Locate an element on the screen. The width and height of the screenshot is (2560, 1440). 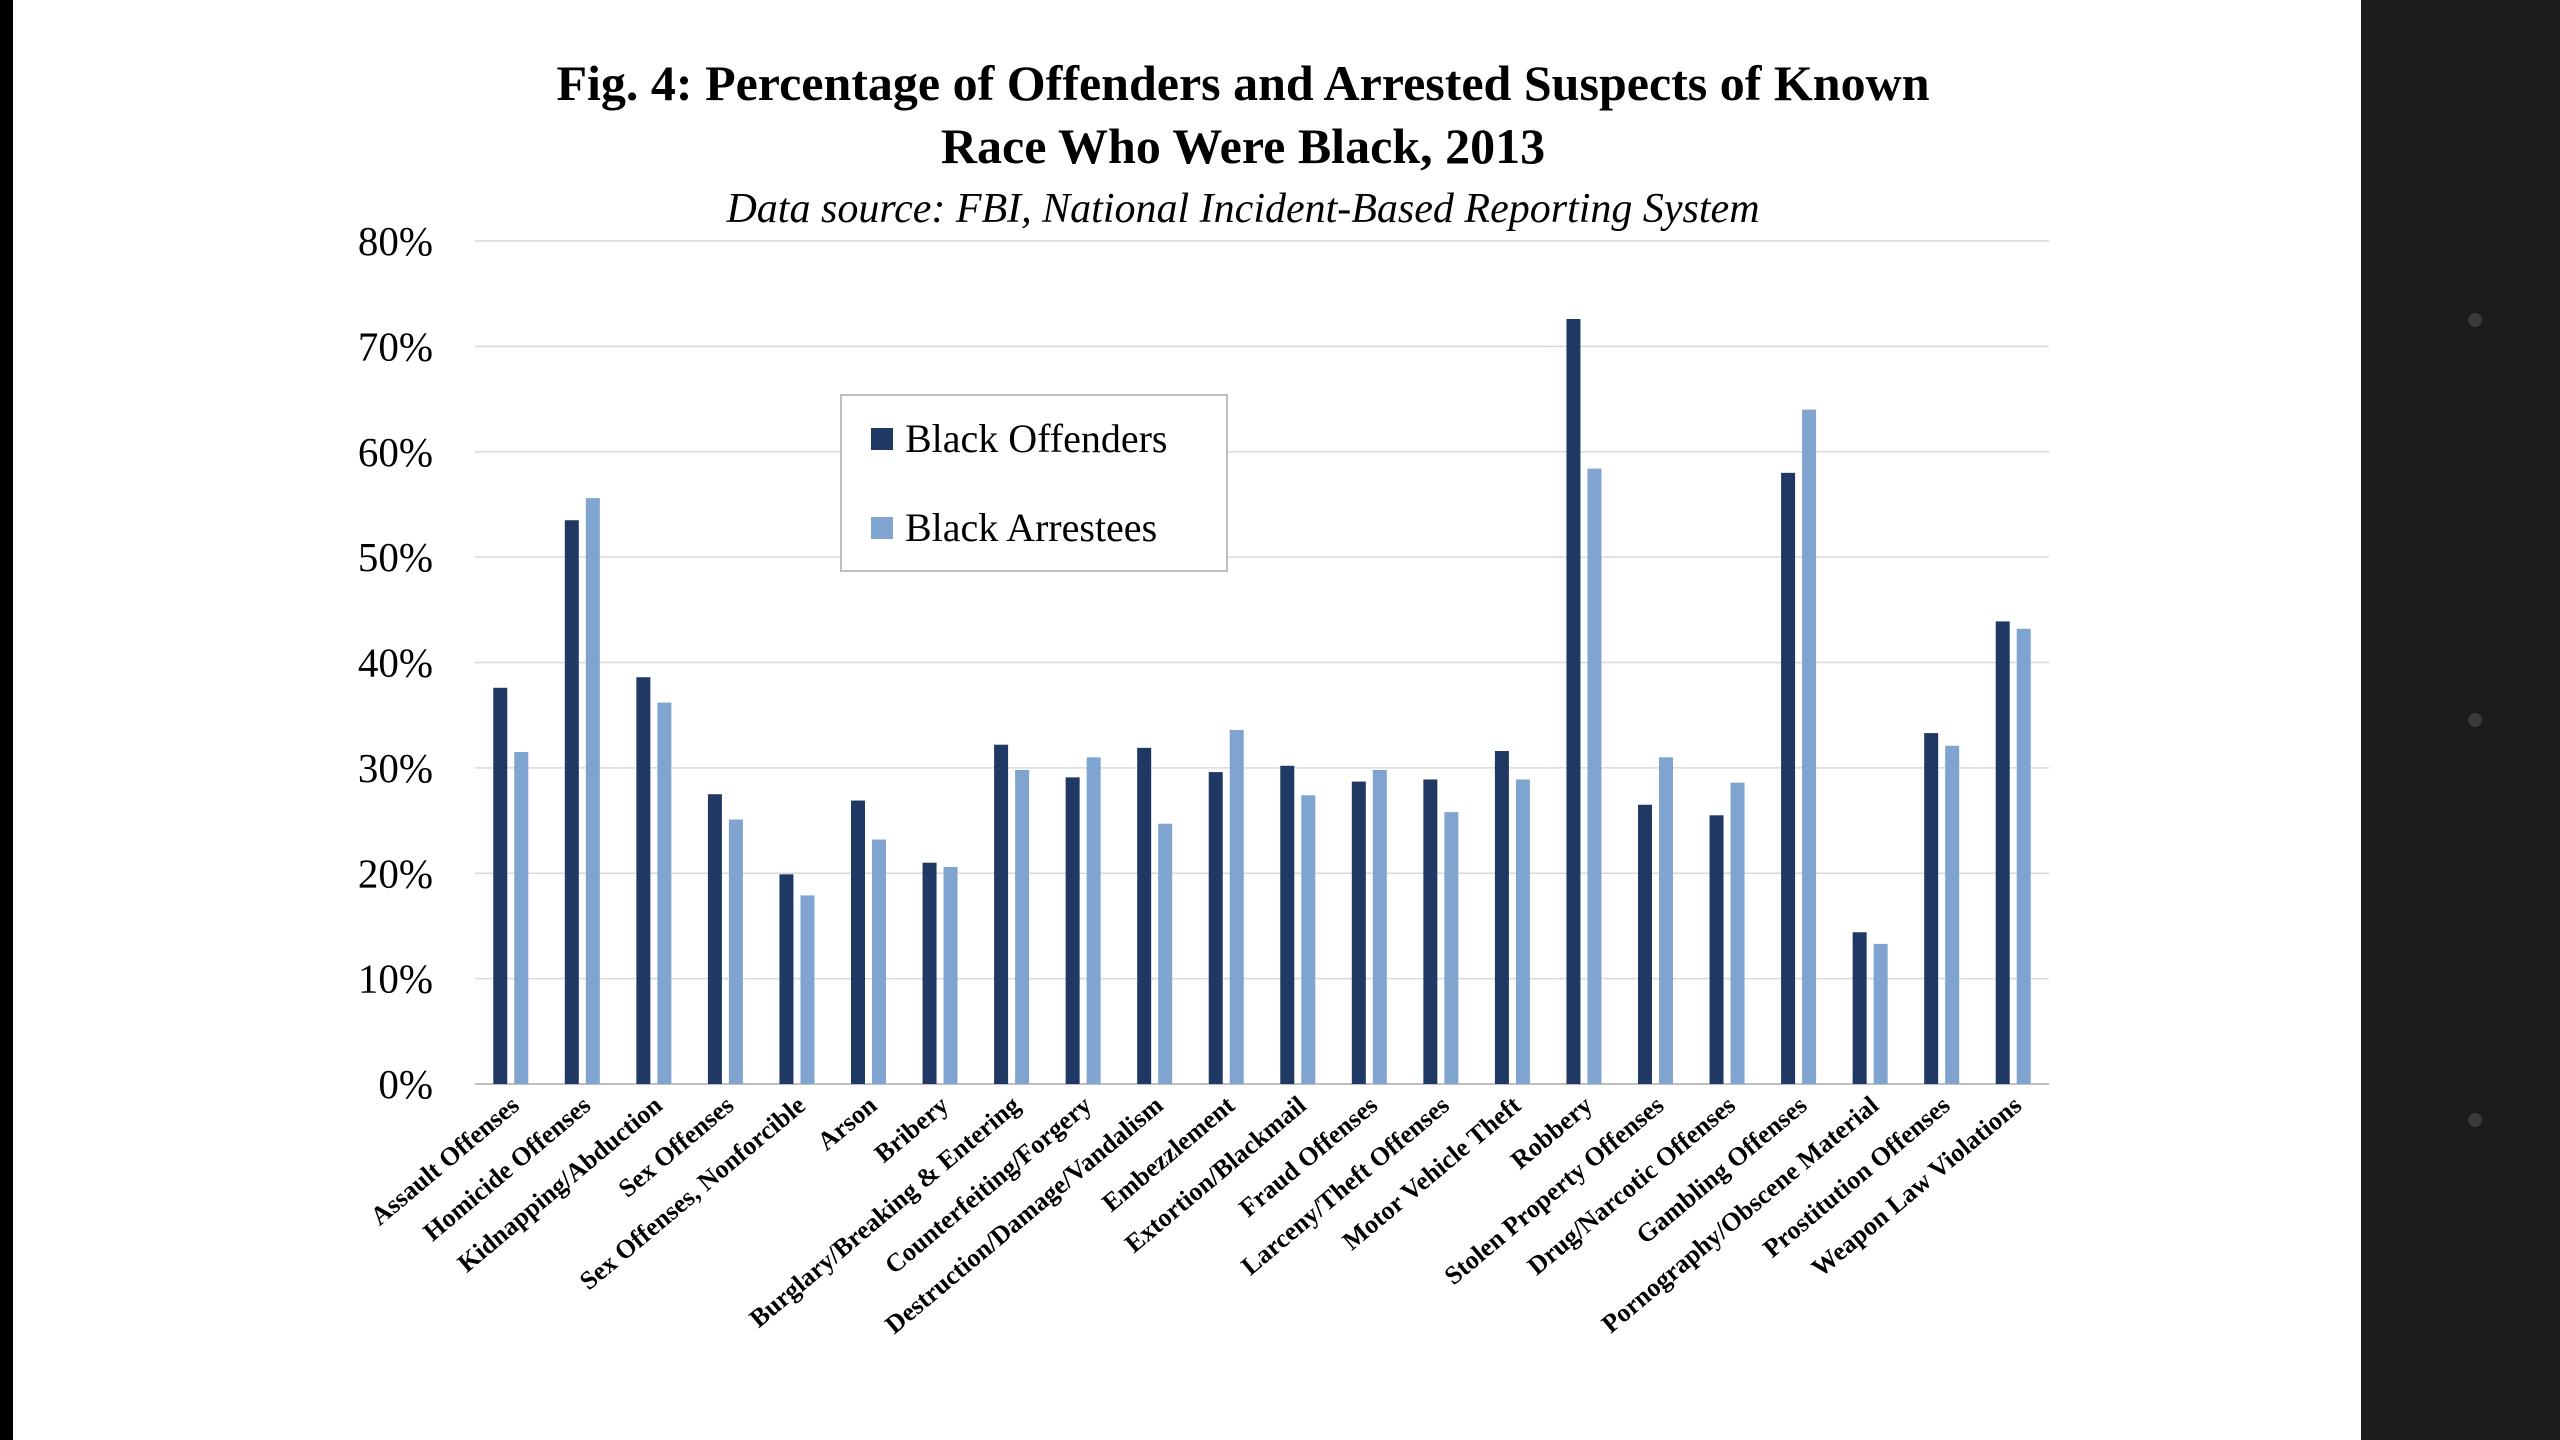
y-tick-label: 30% is located at coordinates (395, 768).